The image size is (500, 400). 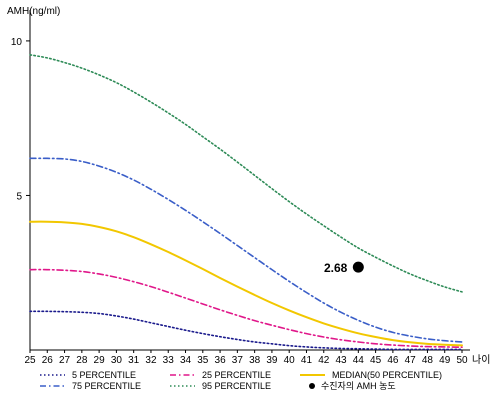 I want to click on legend-label-patient-amh: 수진자의 AMH 농도, so click(x=358, y=386).